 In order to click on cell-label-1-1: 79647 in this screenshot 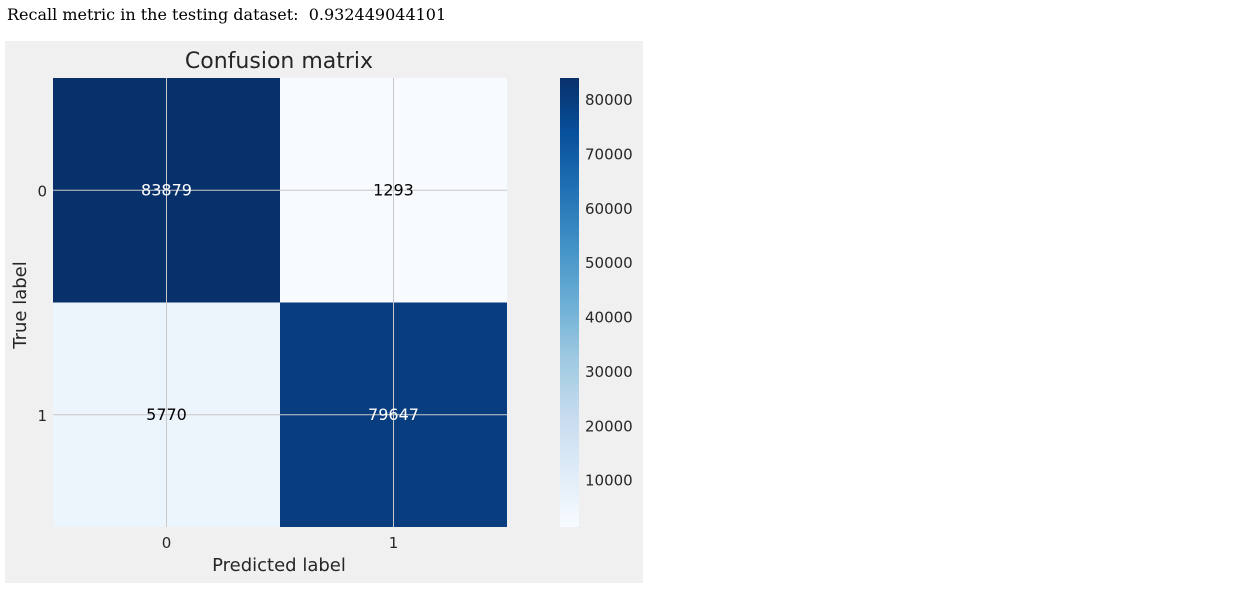, I will do `click(393, 414)`.